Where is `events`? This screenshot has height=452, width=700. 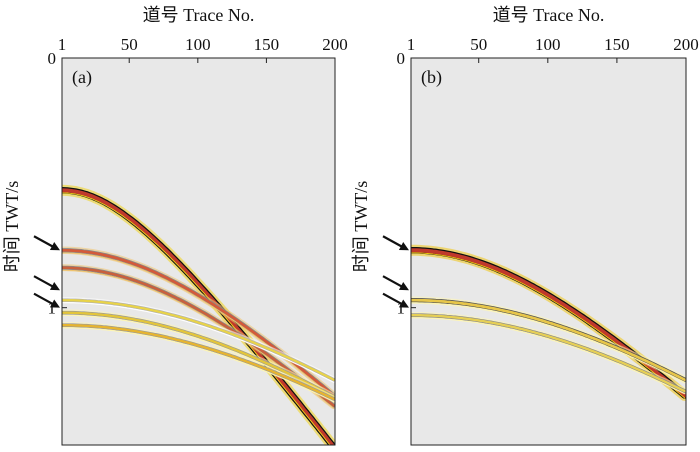 events is located at coordinates (548, 322).